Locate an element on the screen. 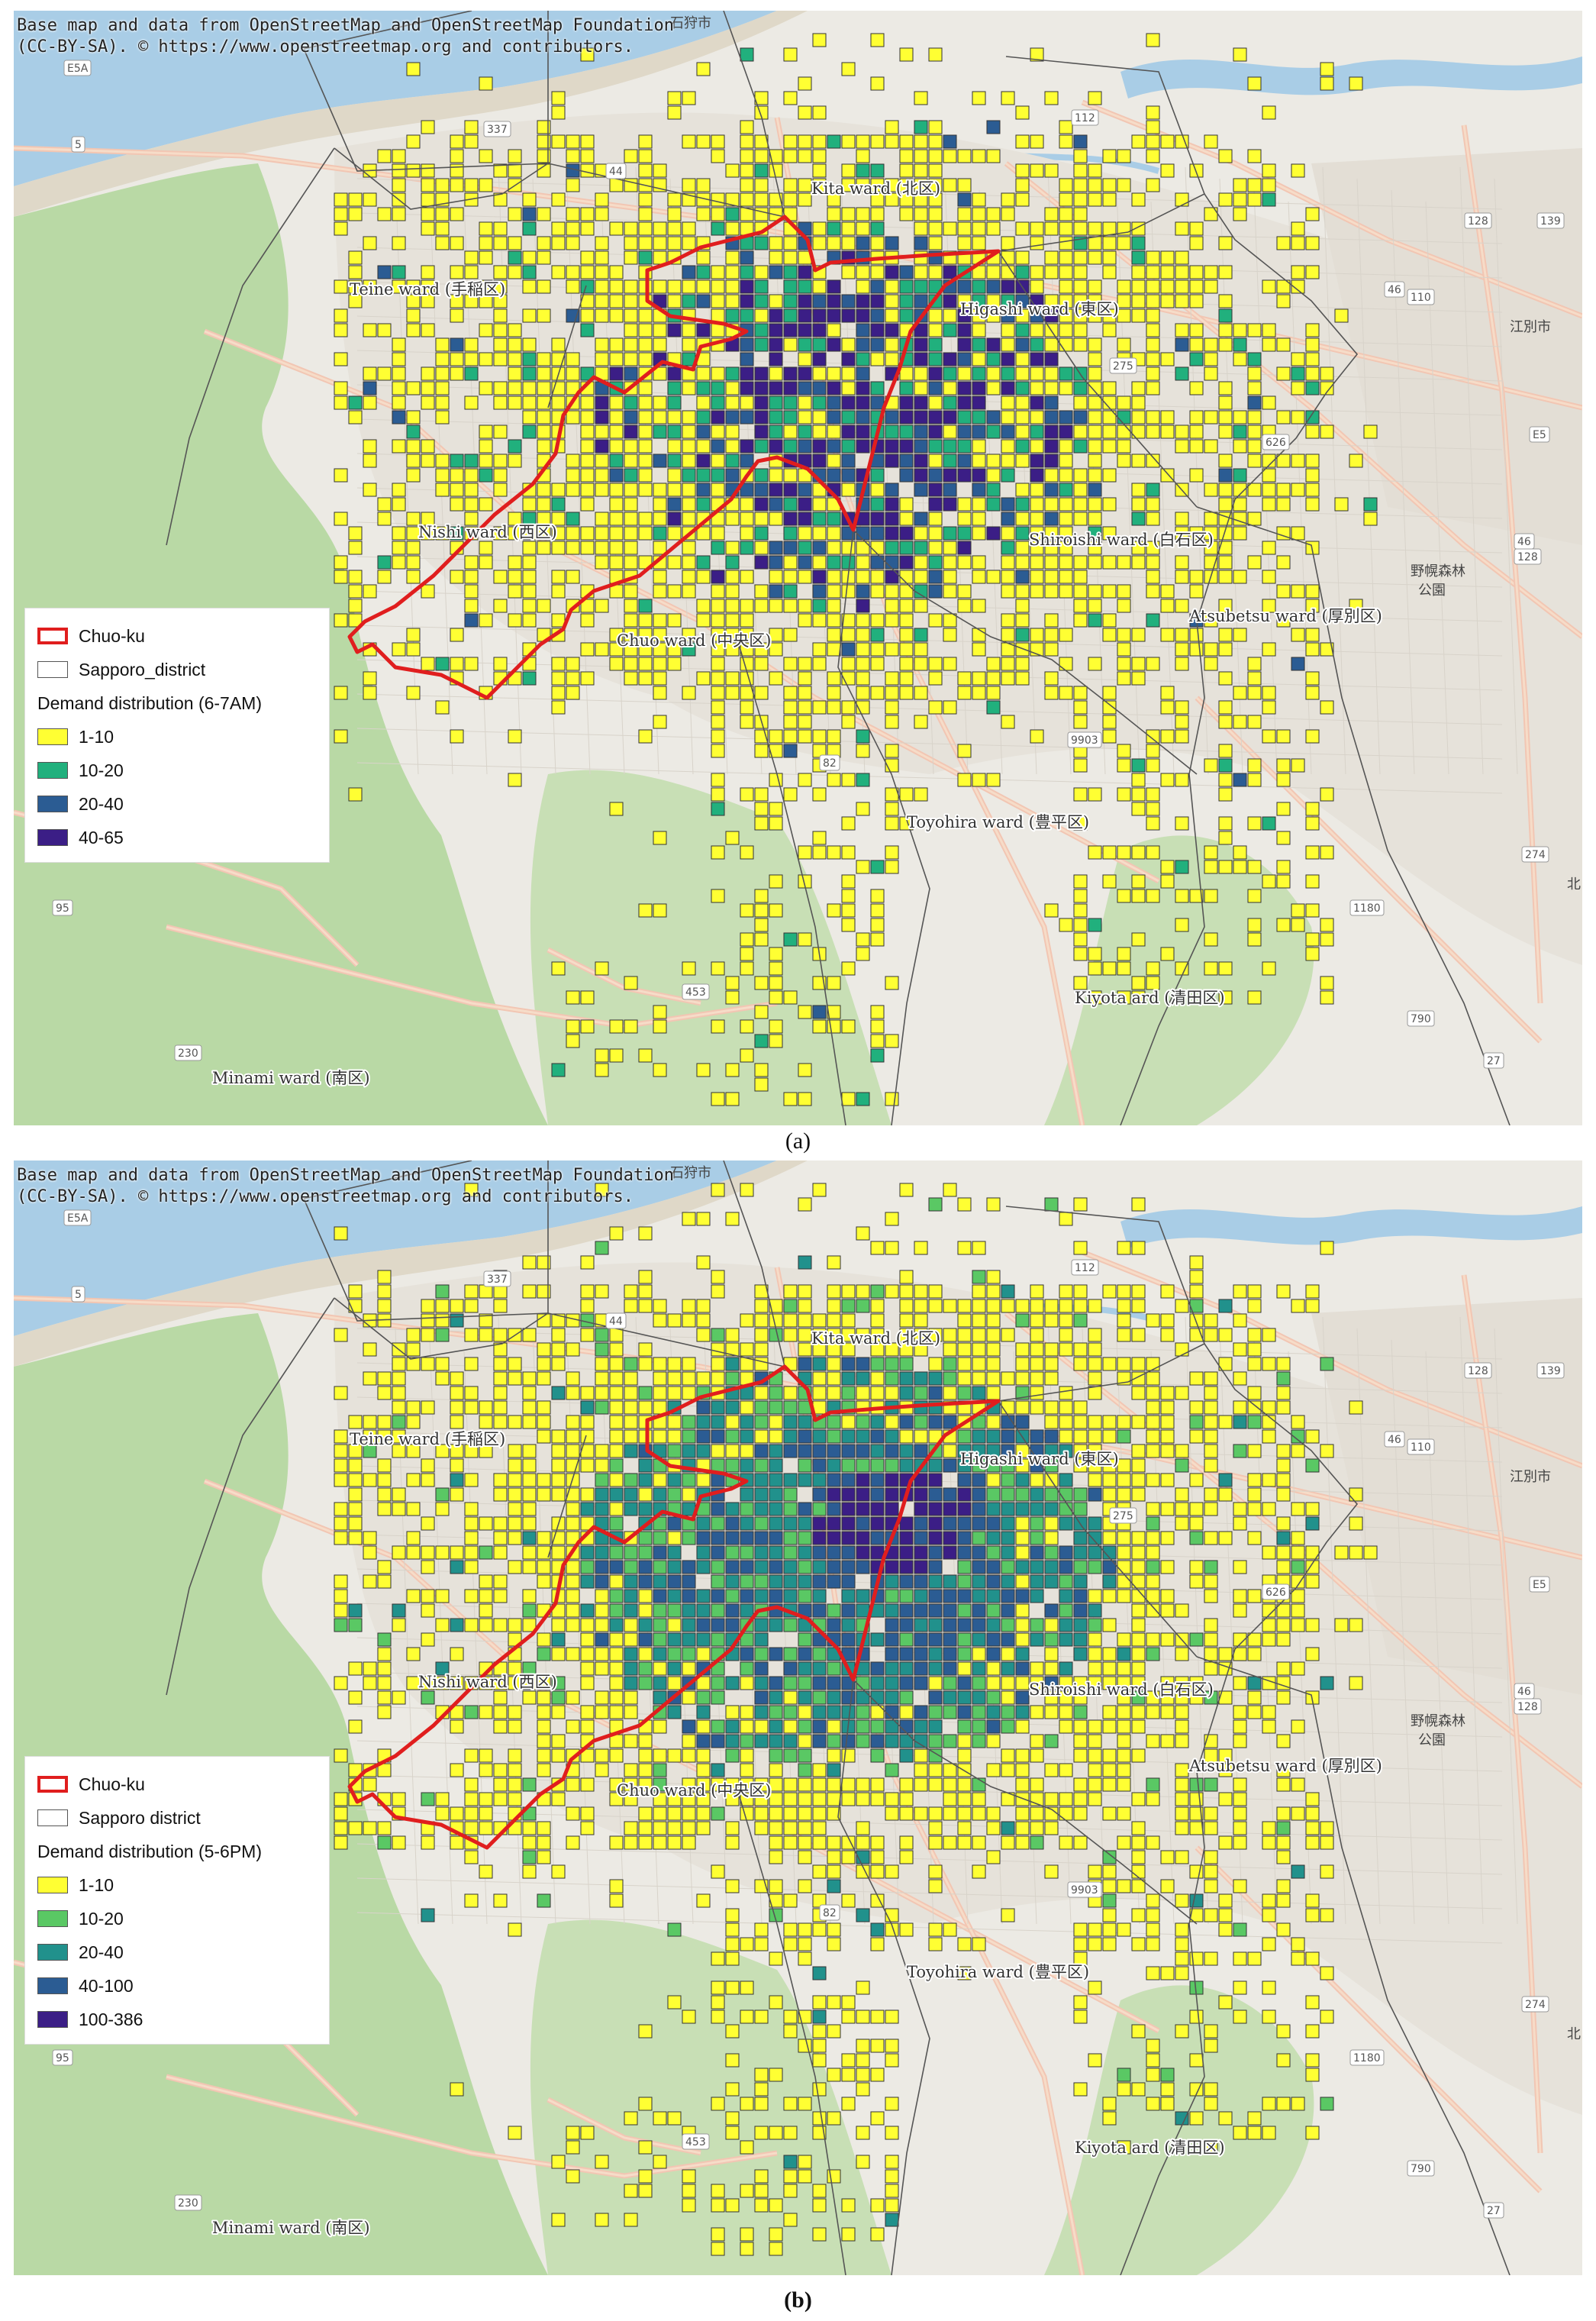 The image size is (1596, 2321). road-number: 46 is located at coordinates (1524, 1692).